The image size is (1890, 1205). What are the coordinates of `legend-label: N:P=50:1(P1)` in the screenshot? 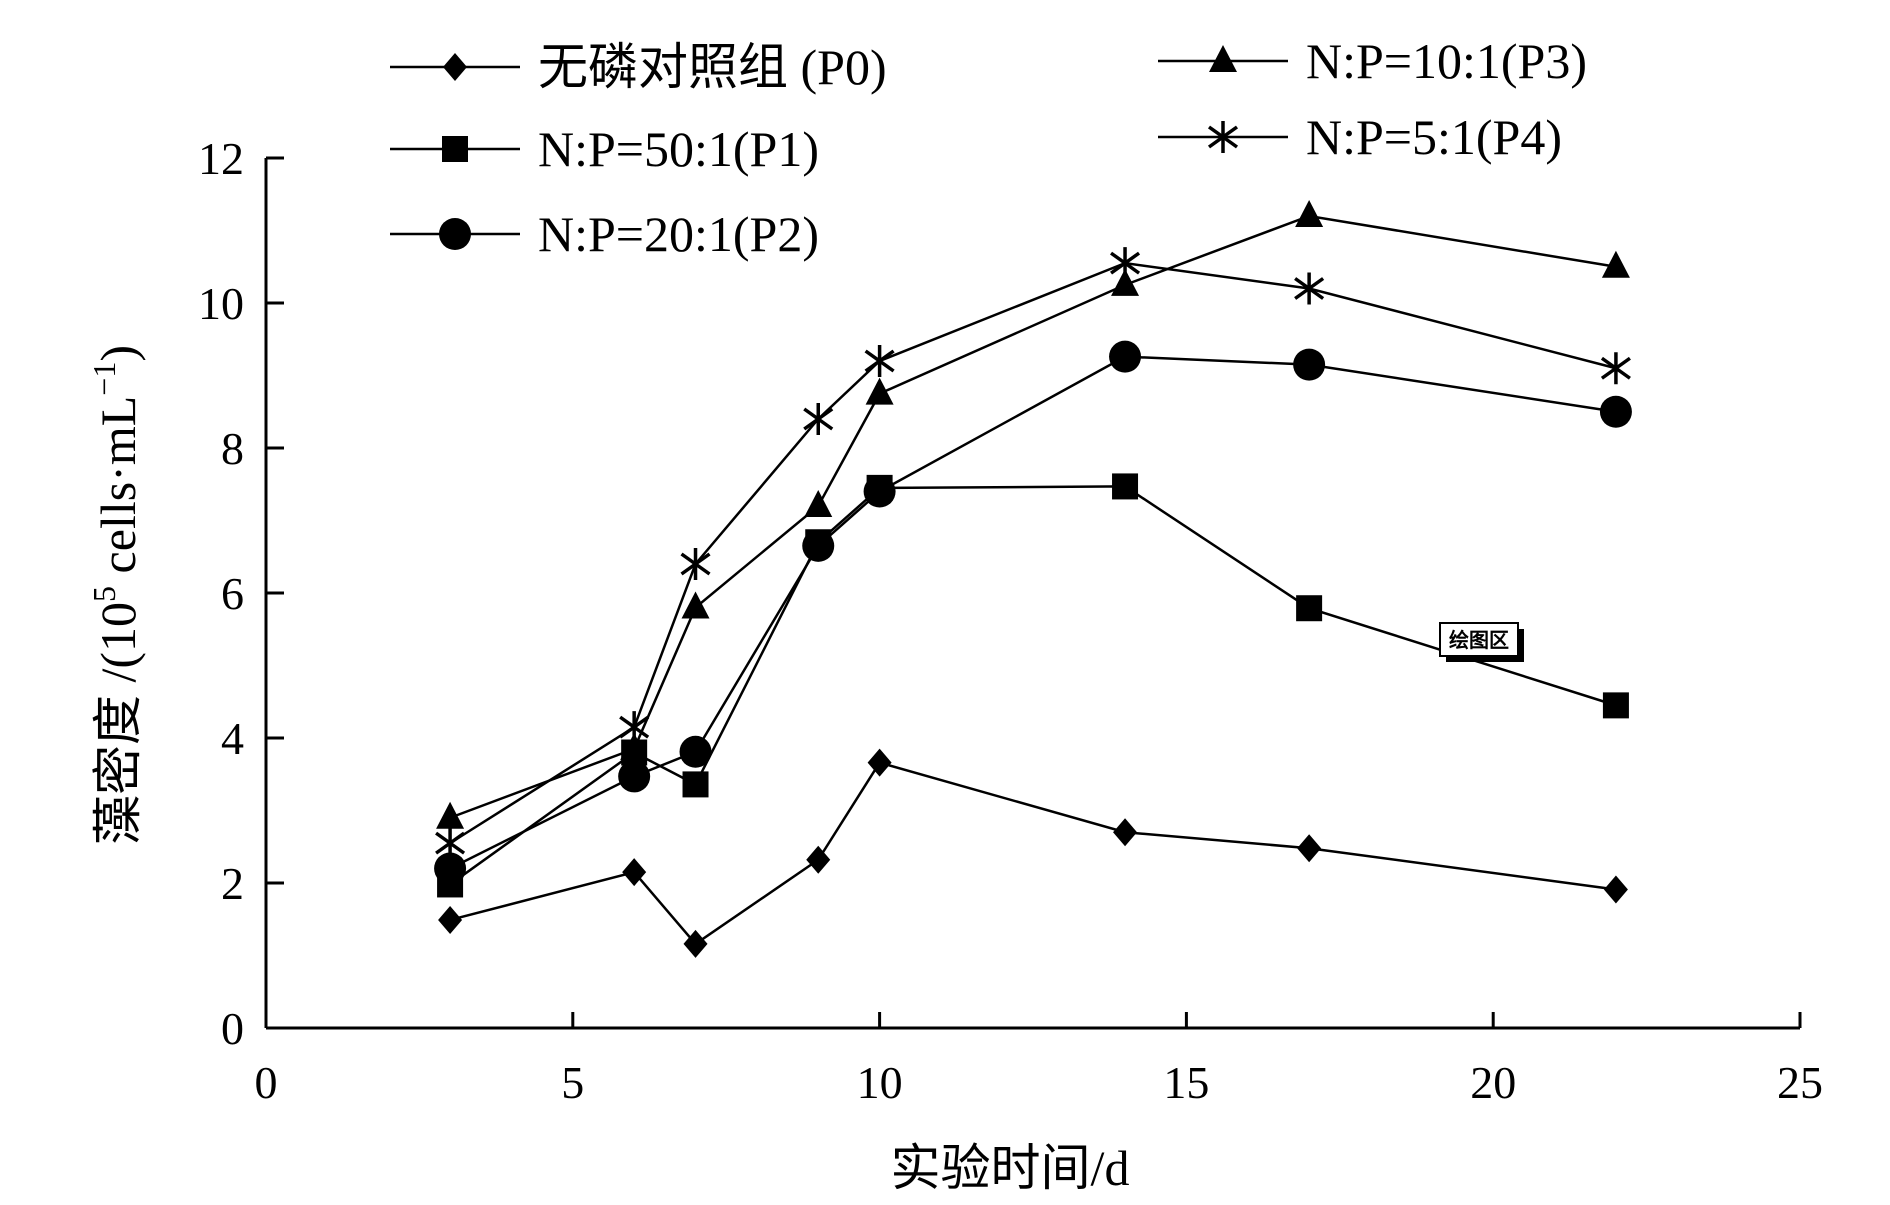 It's located at (678, 149).